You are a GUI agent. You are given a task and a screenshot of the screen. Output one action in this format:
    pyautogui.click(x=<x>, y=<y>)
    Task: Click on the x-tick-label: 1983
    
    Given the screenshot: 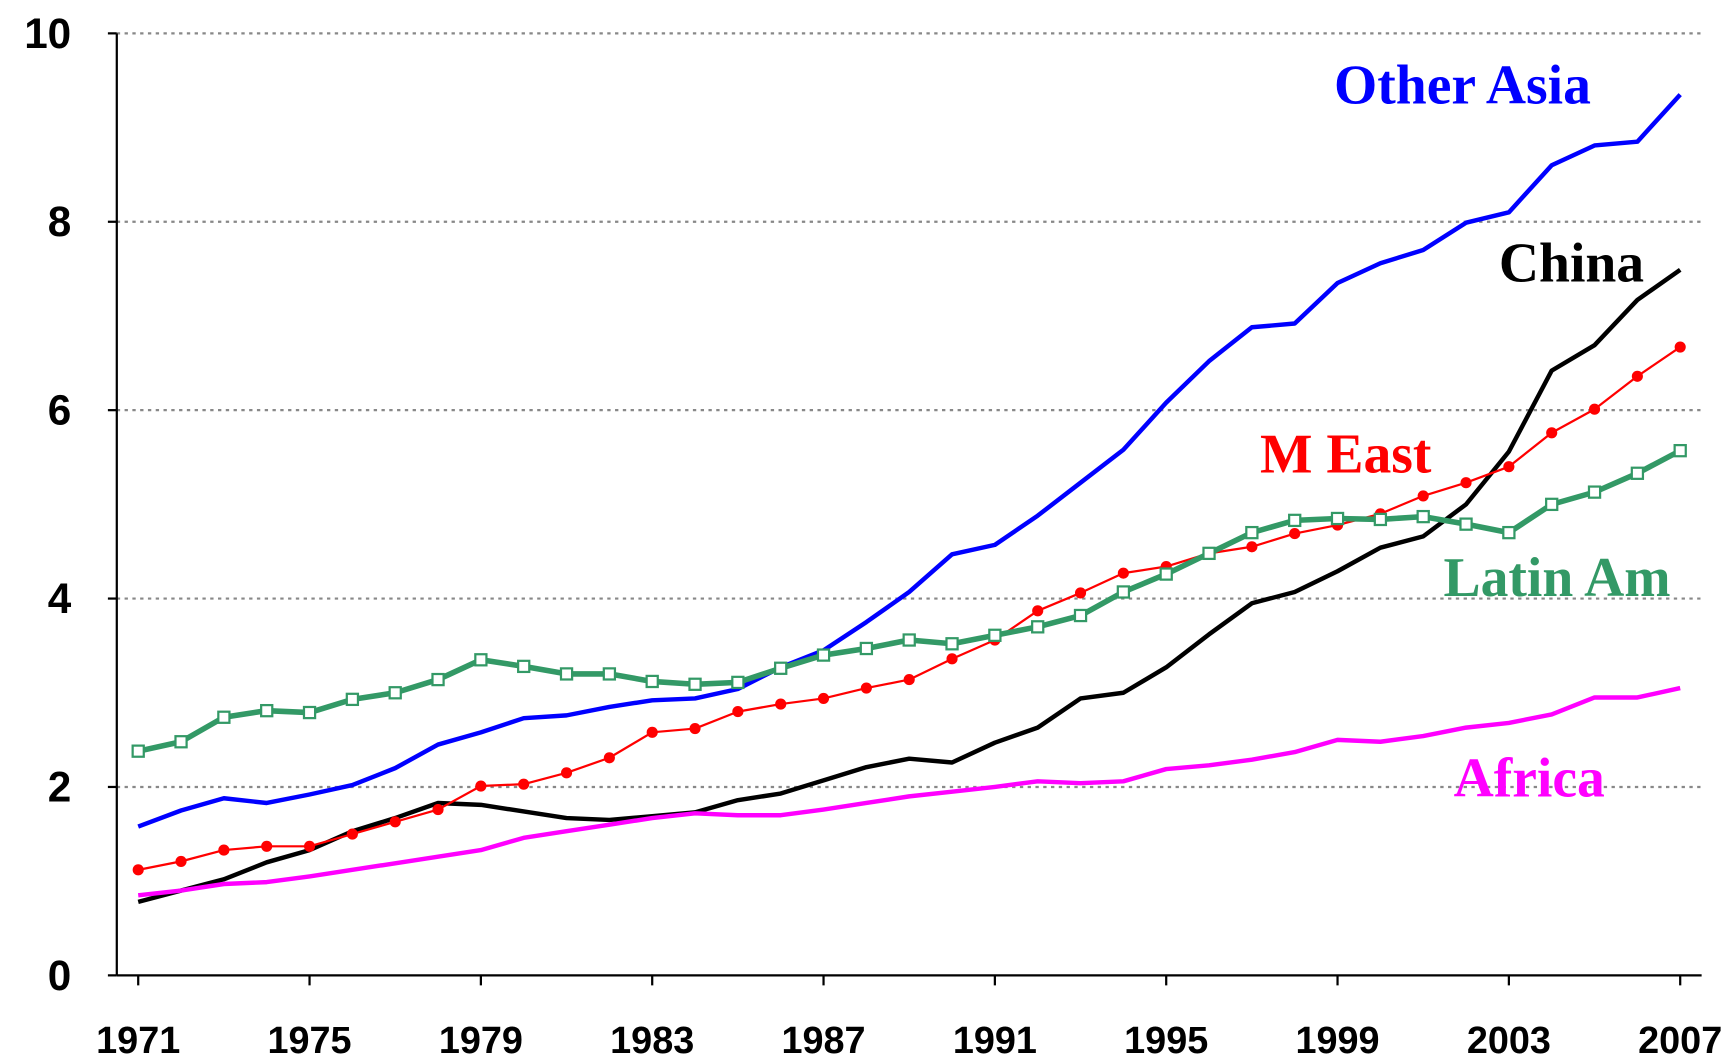 What is the action you would take?
    pyautogui.click(x=652, y=1040)
    